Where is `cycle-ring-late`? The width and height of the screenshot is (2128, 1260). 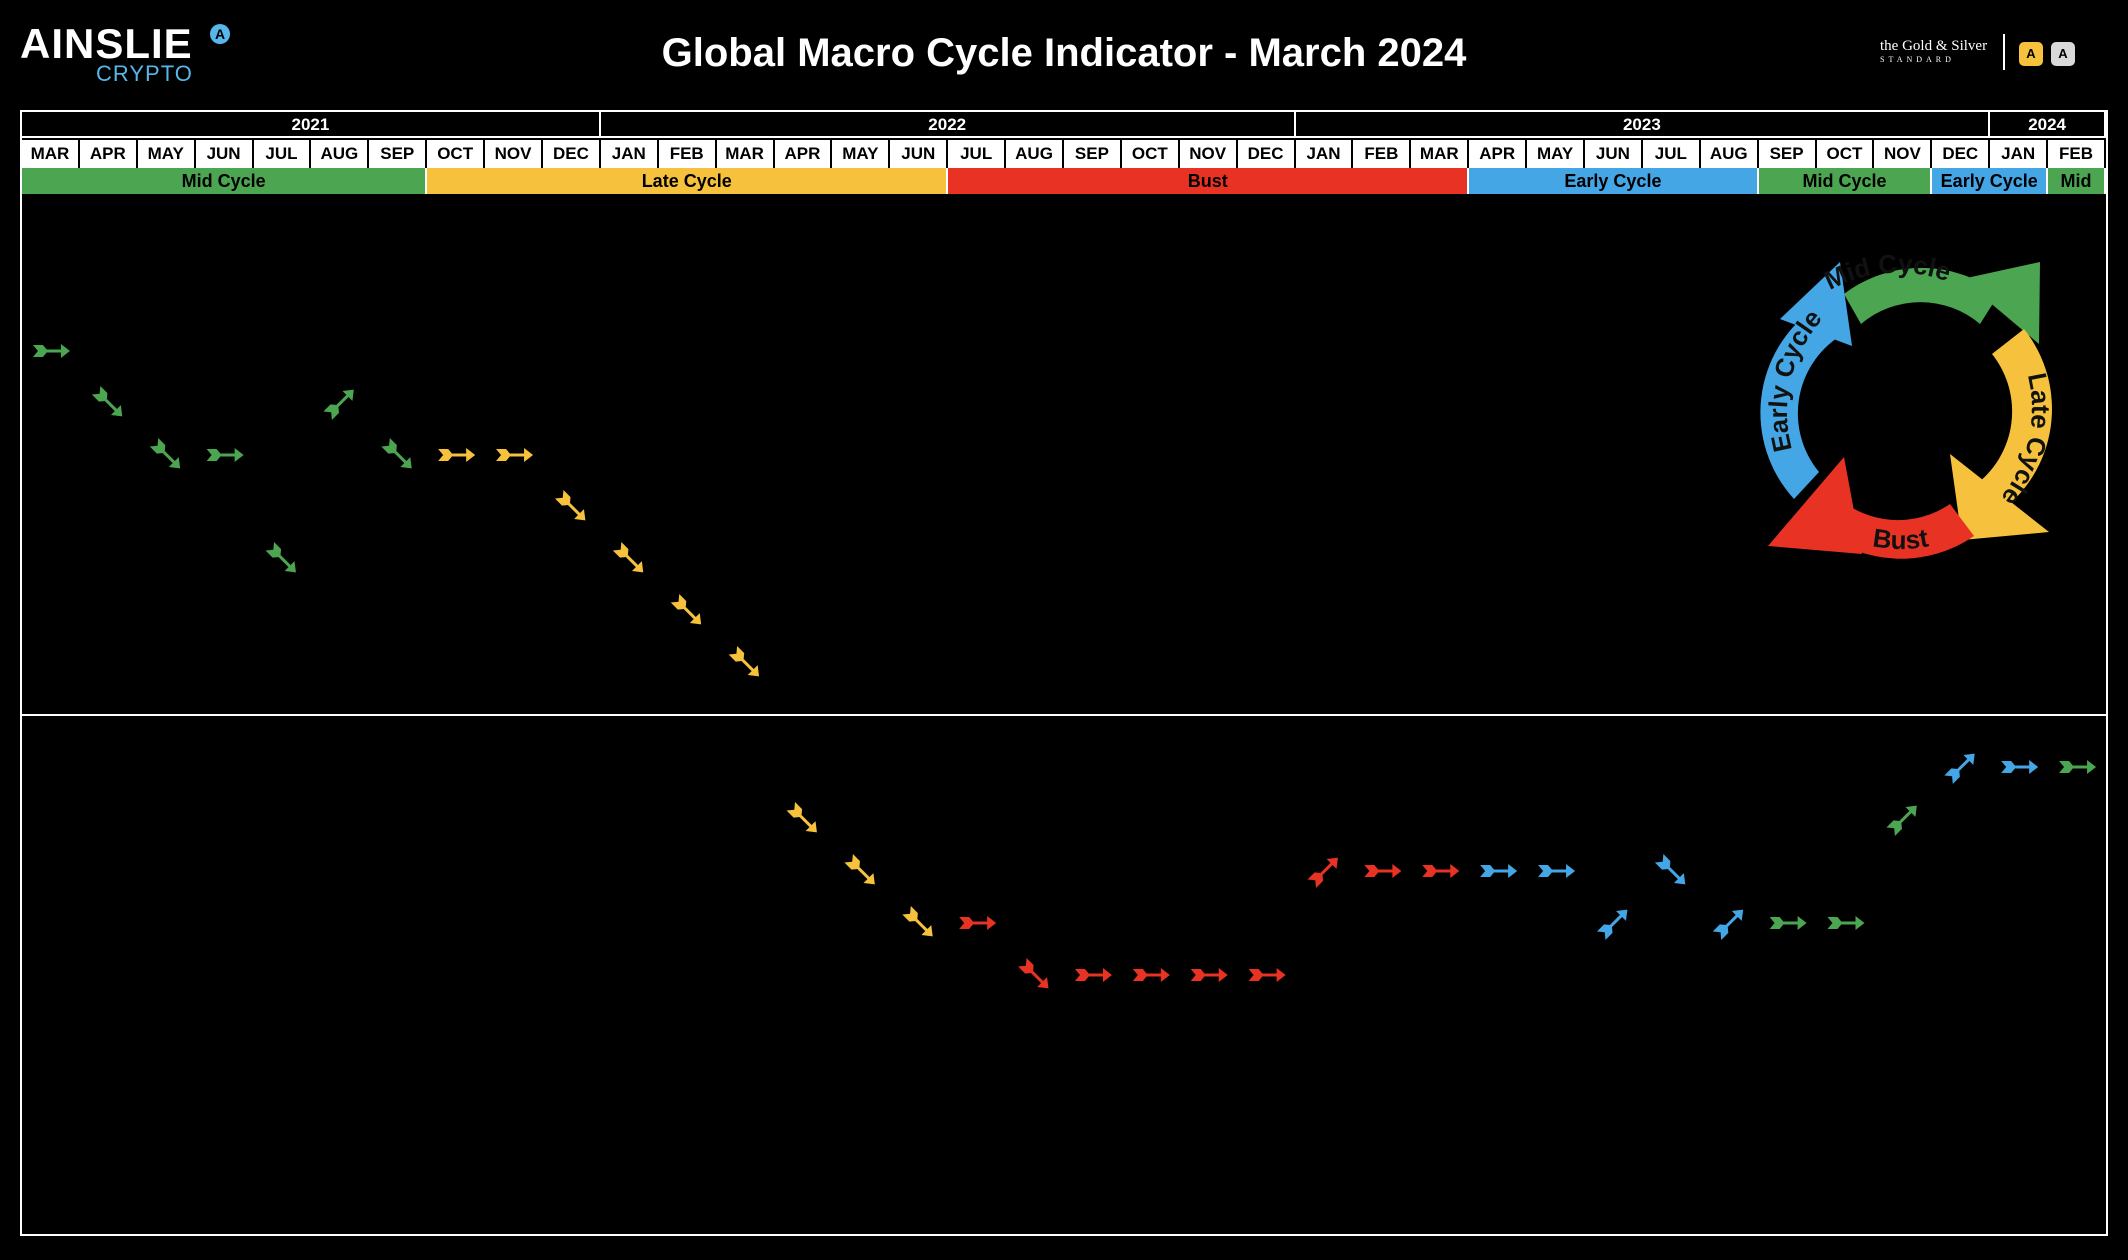
cycle-ring-late is located at coordinates (2001, 434).